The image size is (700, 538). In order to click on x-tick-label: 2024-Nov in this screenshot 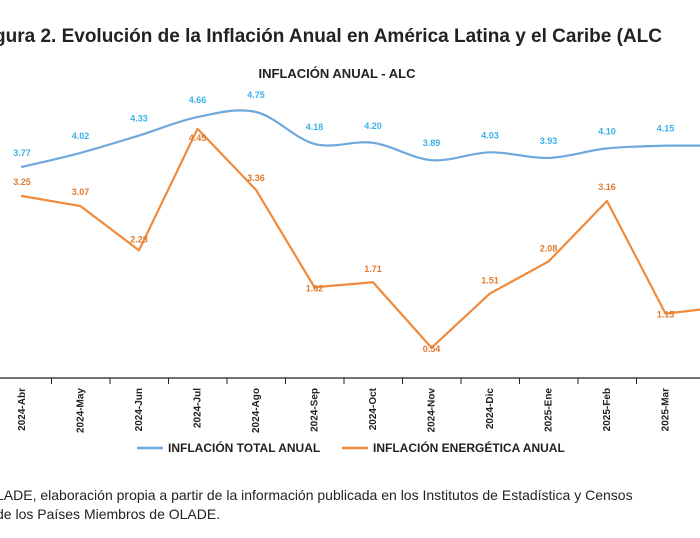, I will do `click(432, 410)`.